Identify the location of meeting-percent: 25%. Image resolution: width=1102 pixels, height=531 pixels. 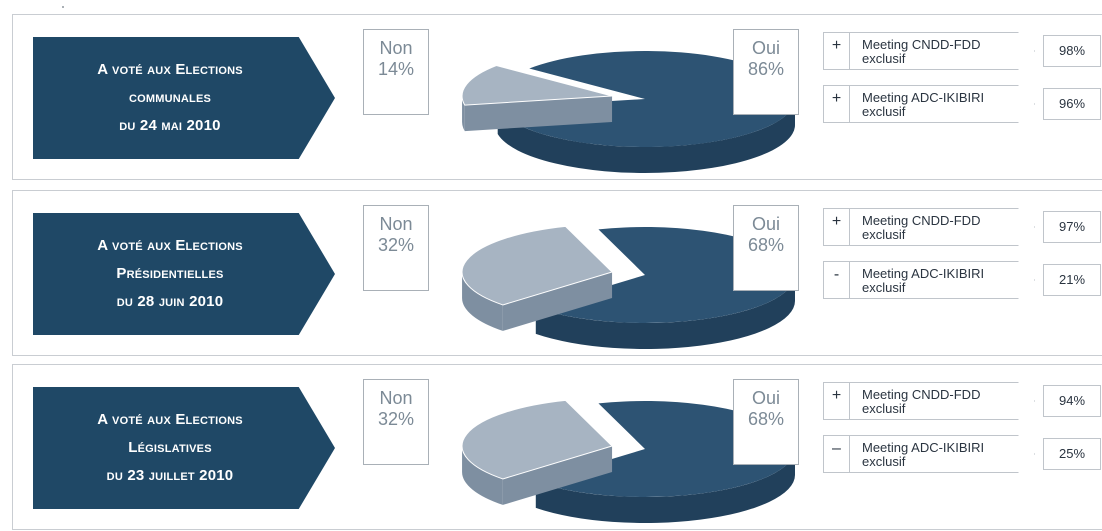
(1072, 454).